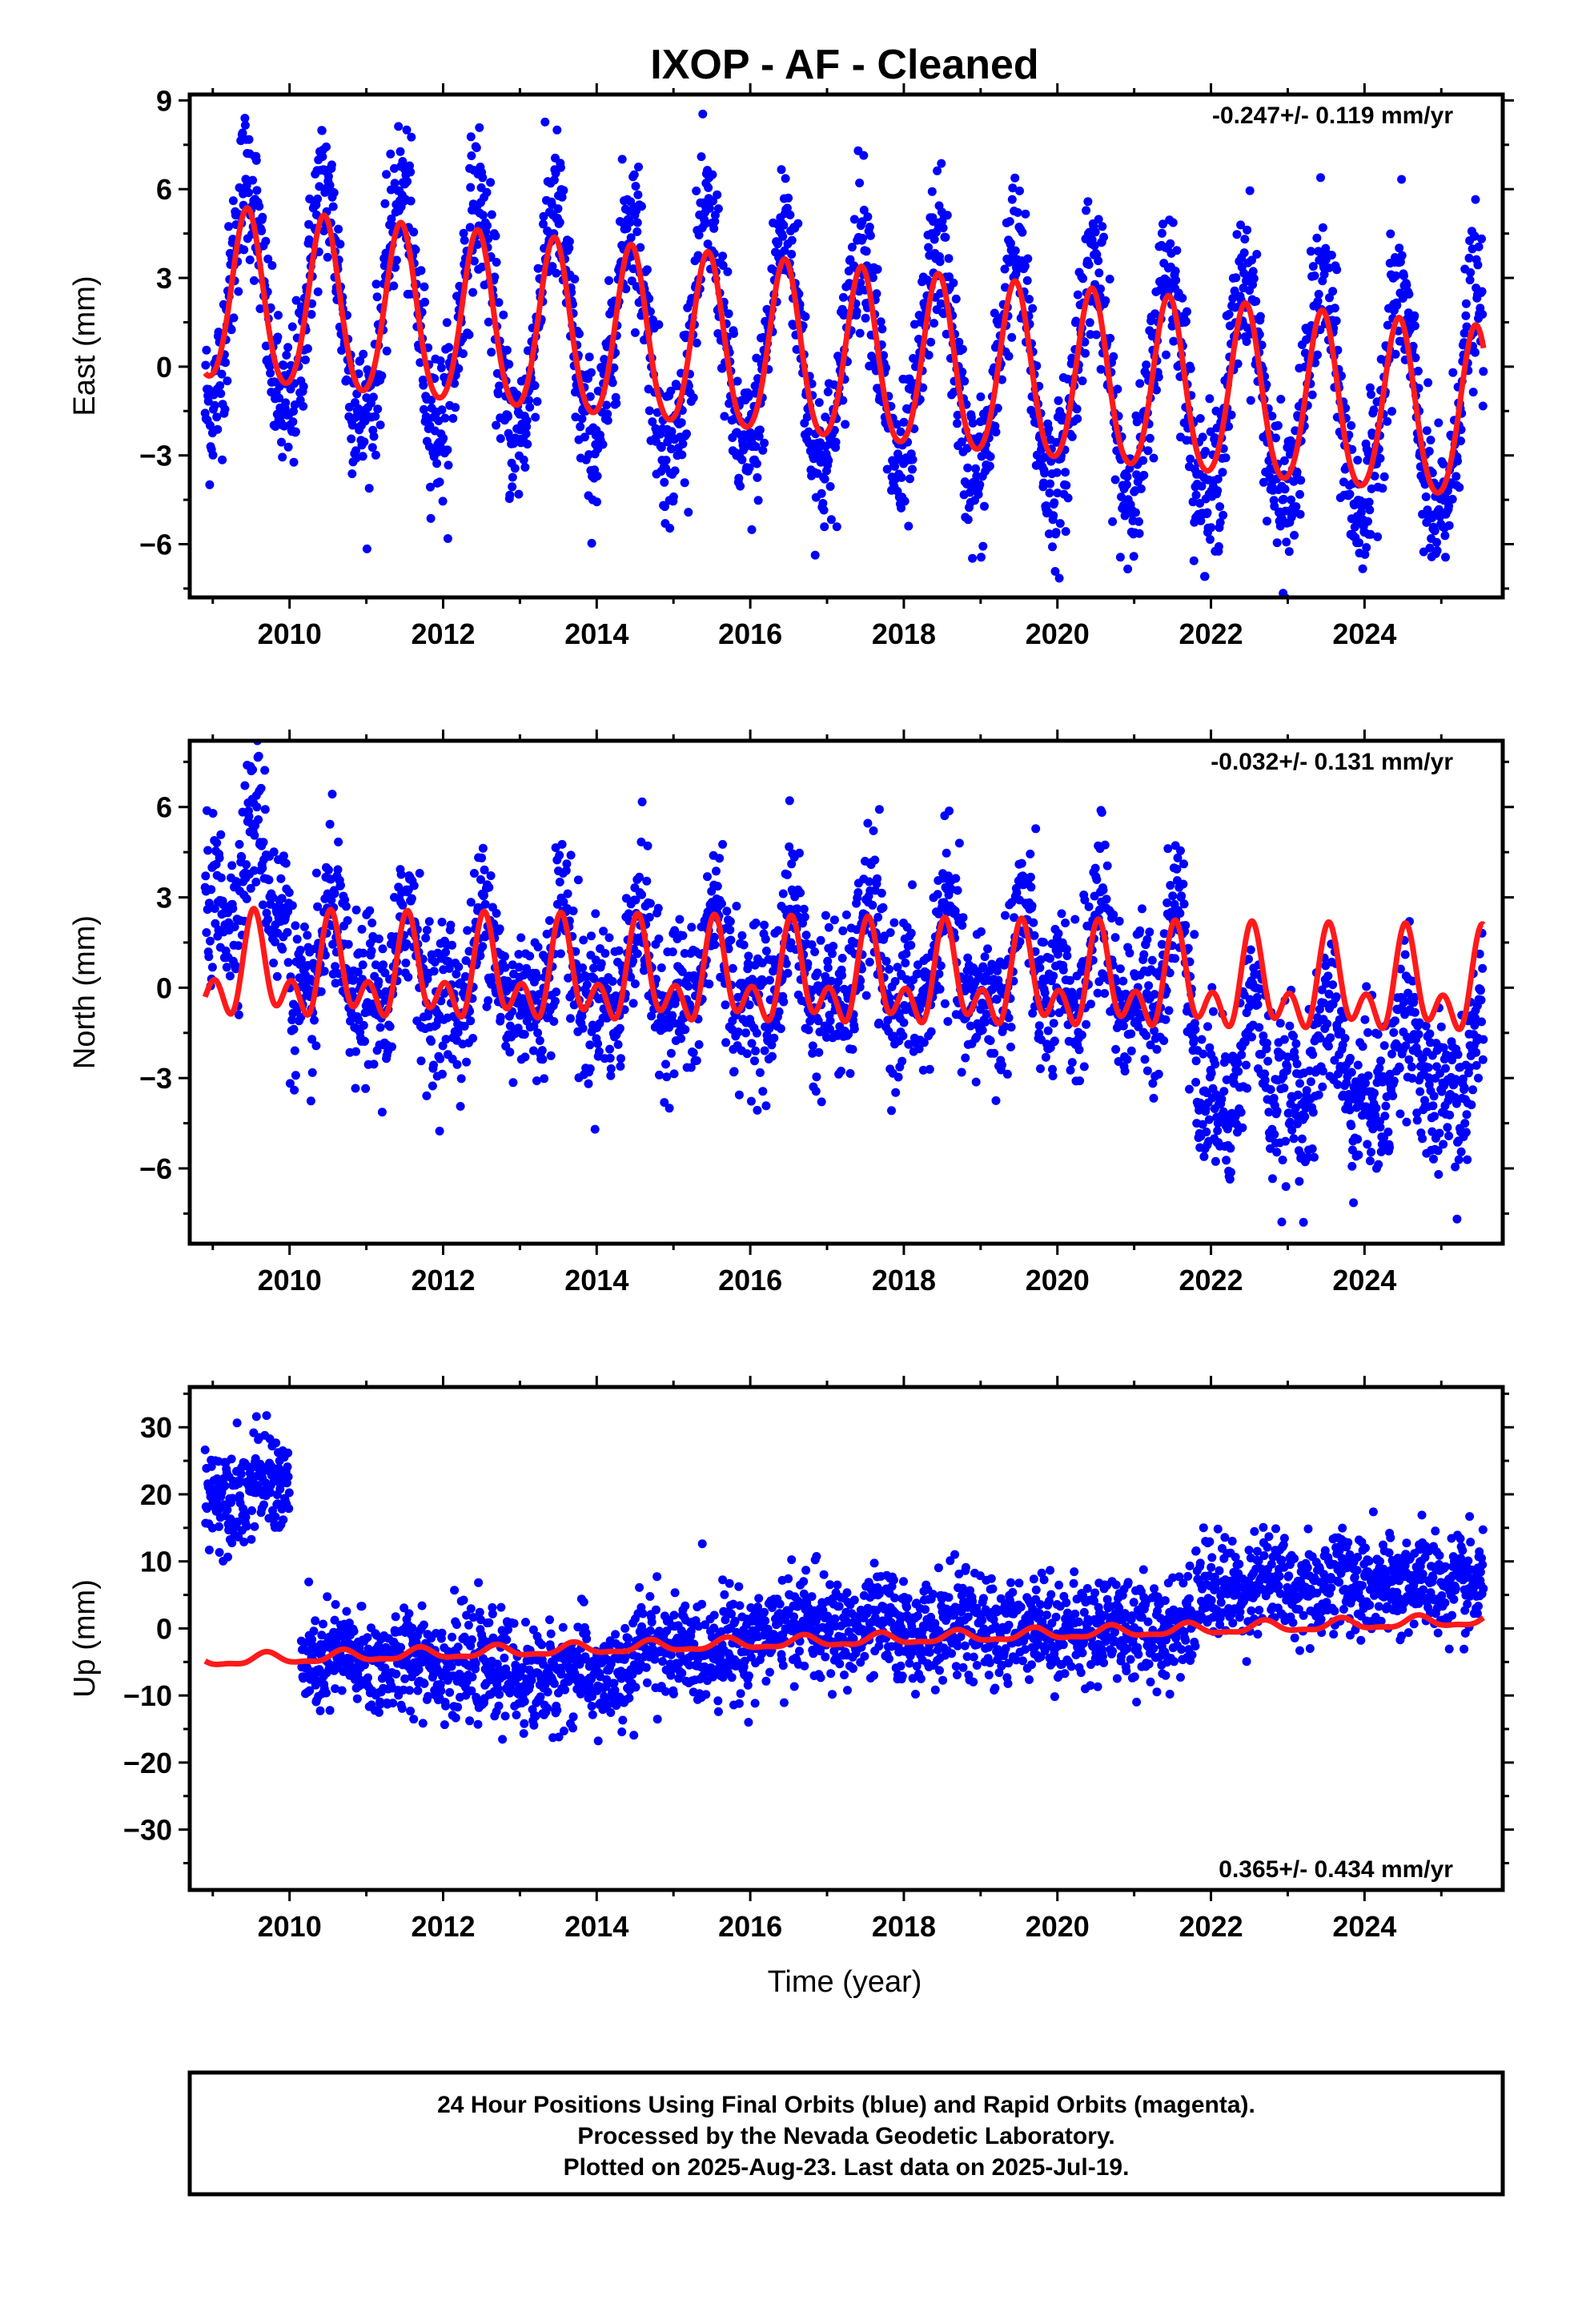 This screenshot has height=2324, width=1582. Describe the element at coordinates (1364, 633) in the screenshot. I see `x-tick-label: 2024` at that location.